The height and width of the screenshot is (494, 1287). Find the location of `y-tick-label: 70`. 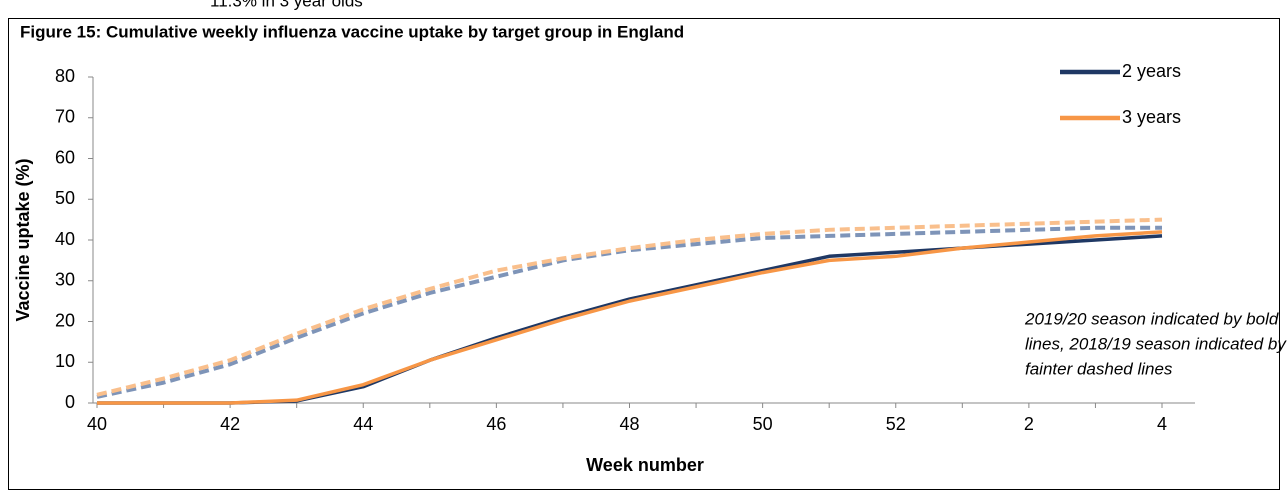

y-tick-label: 70 is located at coordinates (65, 117).